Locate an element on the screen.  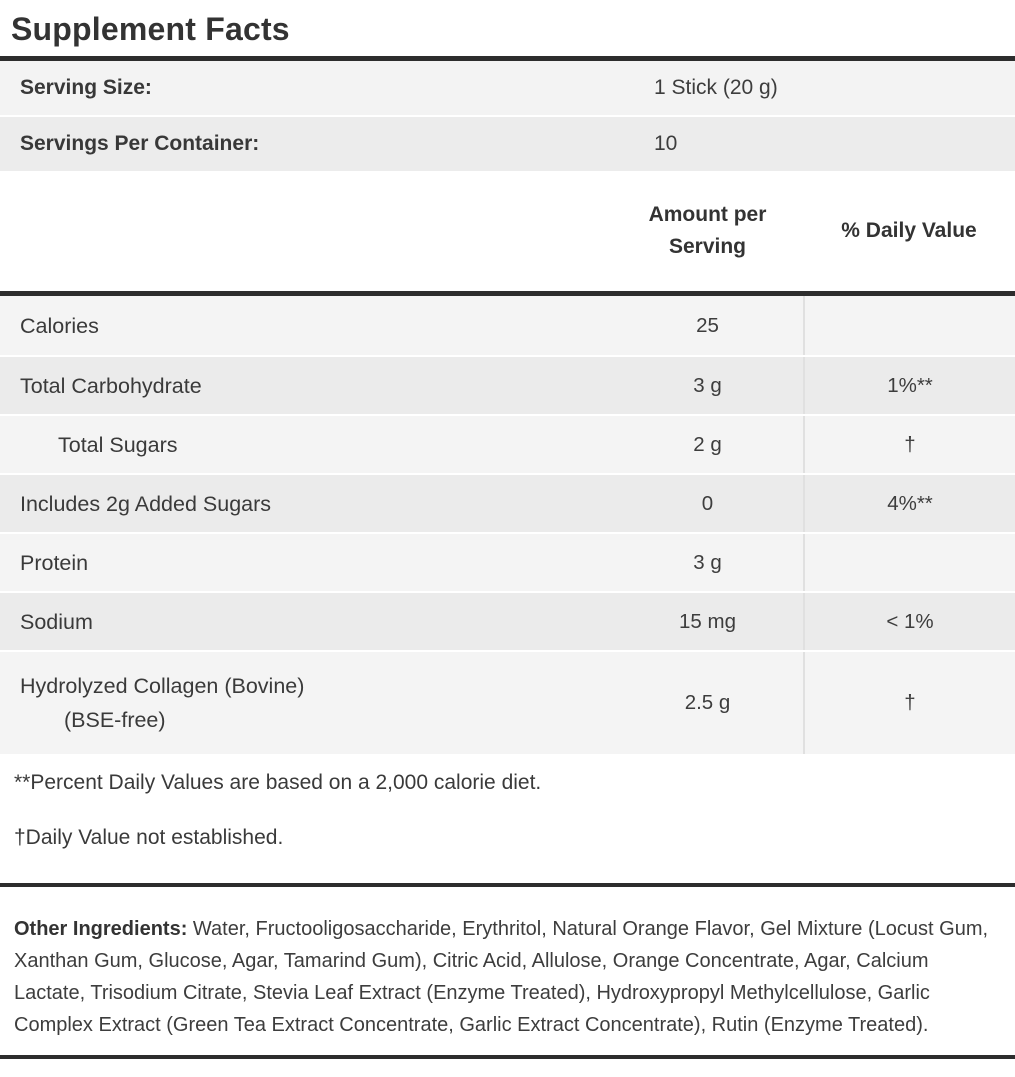
other-ingredients-label: Other Ingredients: is located at coordinates (101, 929).